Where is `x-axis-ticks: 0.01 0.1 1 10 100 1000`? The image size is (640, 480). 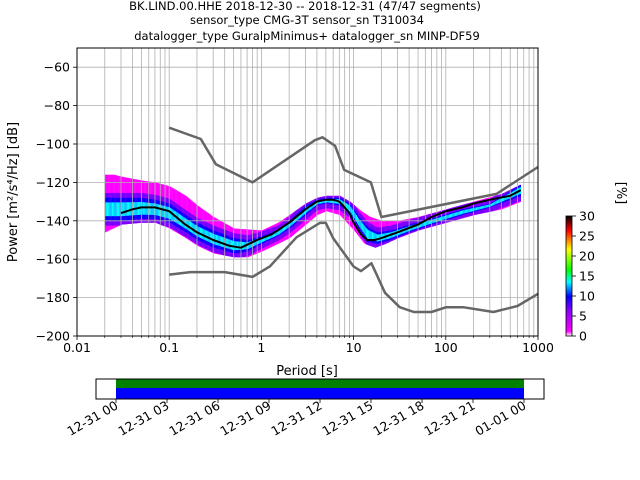 x-axis-ticks: 0.01 0.1 1 10 100 1000 is located at coordinates (308, 345).